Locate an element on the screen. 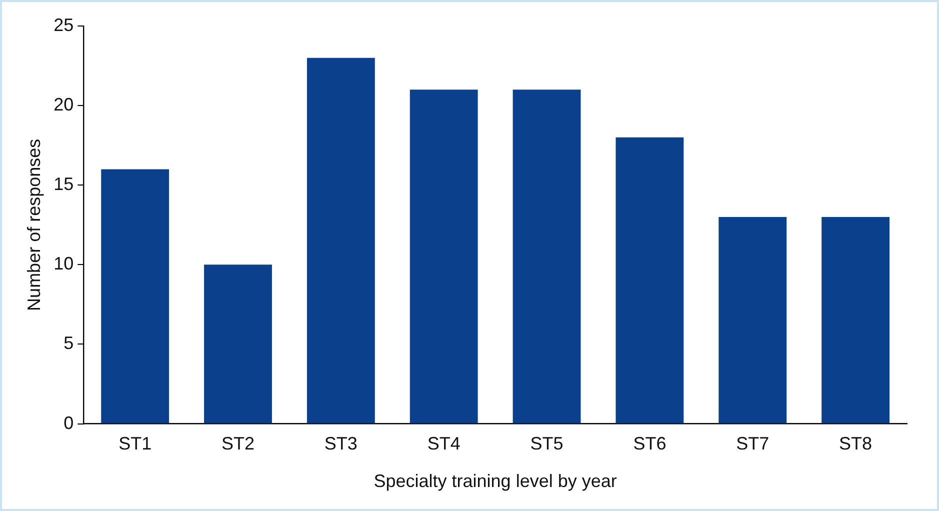 Image resolution: width=939 pixels, height=511 pixels. y-tick-label: 25 is located at coordinates (64, 24).